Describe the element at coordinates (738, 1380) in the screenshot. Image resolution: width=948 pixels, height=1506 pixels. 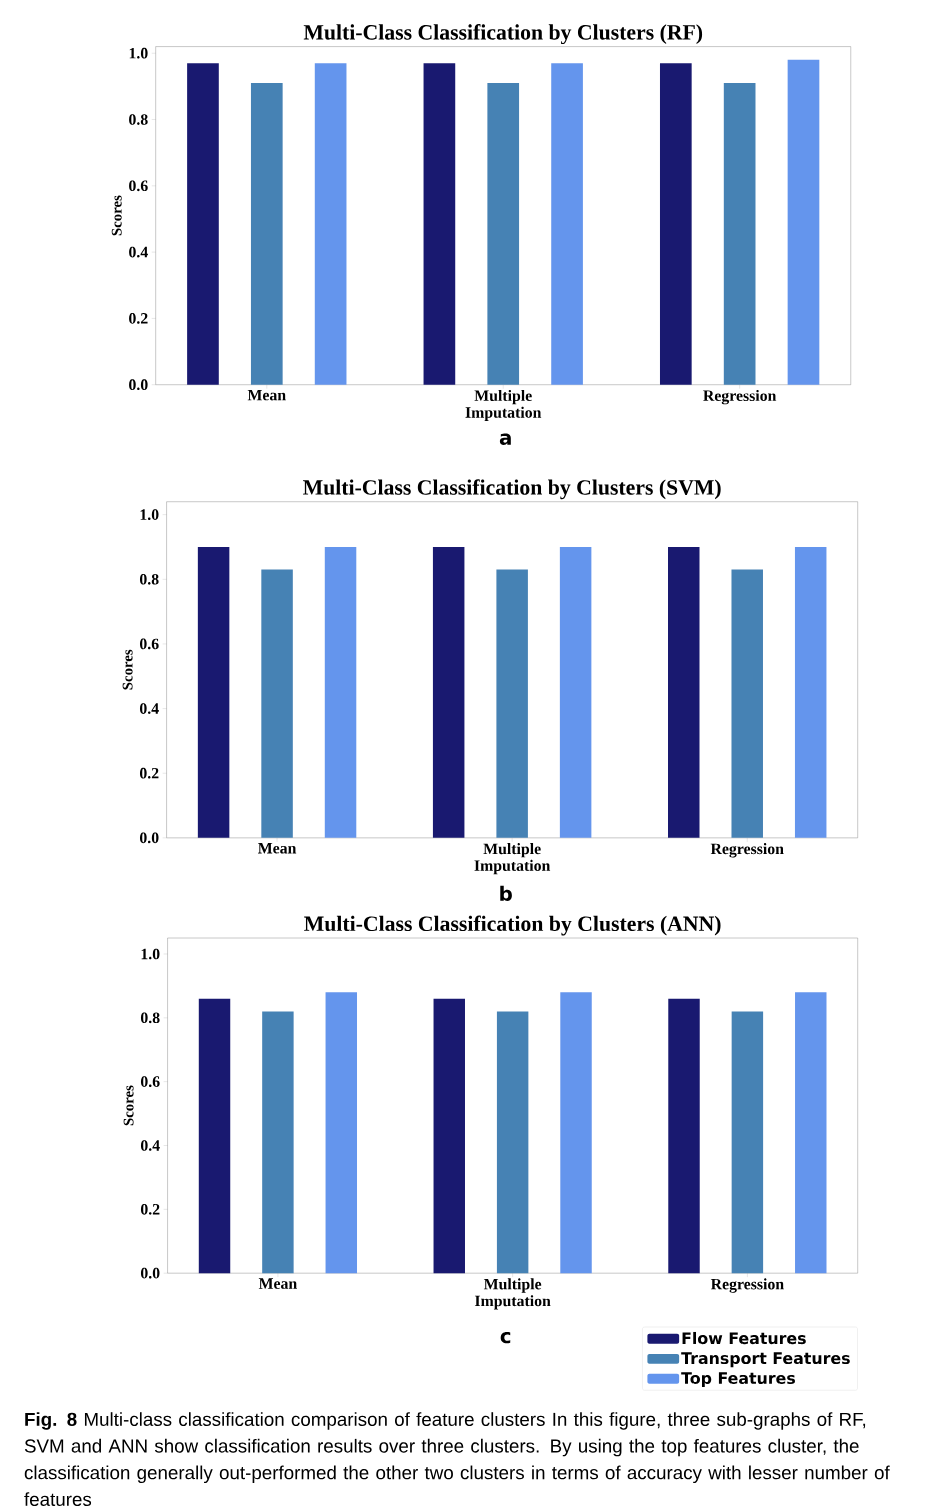
I see `legend-label: Top Features` at that location.